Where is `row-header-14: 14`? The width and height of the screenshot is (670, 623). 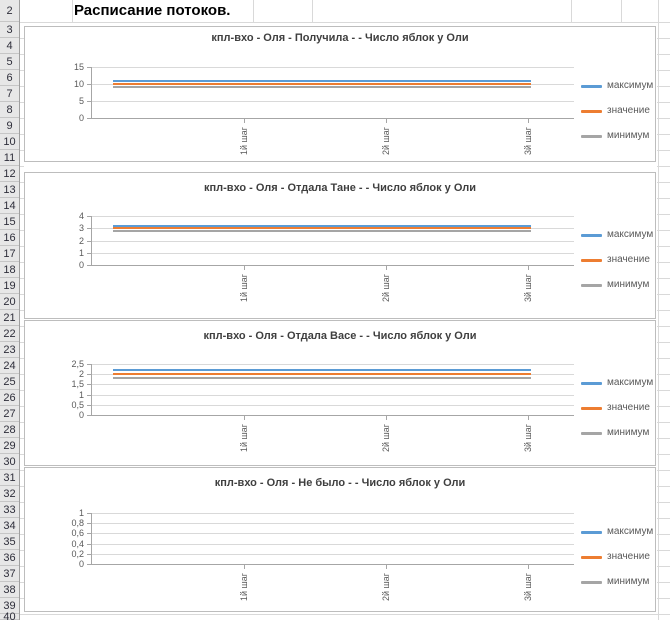
row-header-14: 14 is located at coordinates (9, 206).